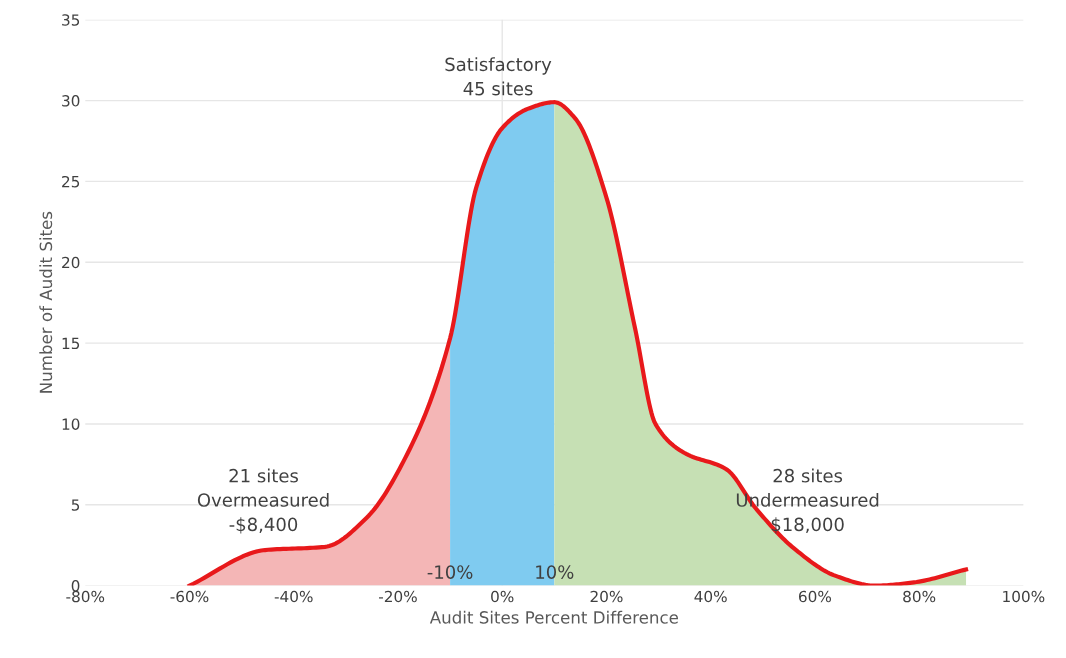  What do you see at coordinates (71, 343) in the screenshot?
I see `y-tick-label: 15` at bounding box center [71, 343].